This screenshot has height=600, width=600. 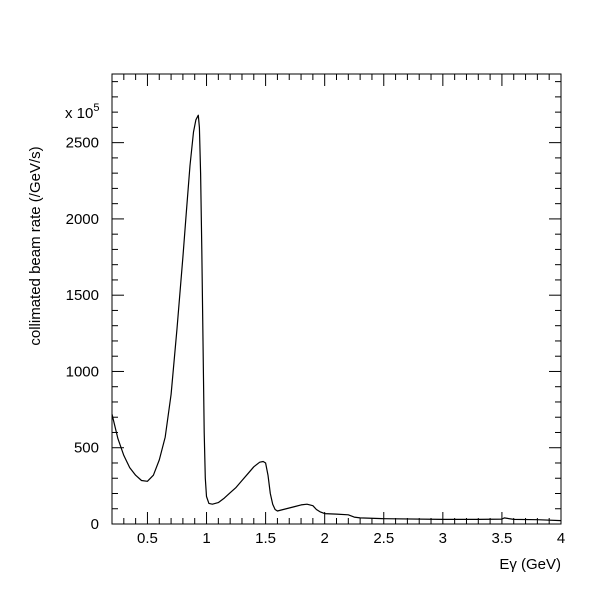 What do you see at coordinates (501, 538) in the screenshot?
I see `x-tick-label: 3.5` at bounding box center [501, 538].